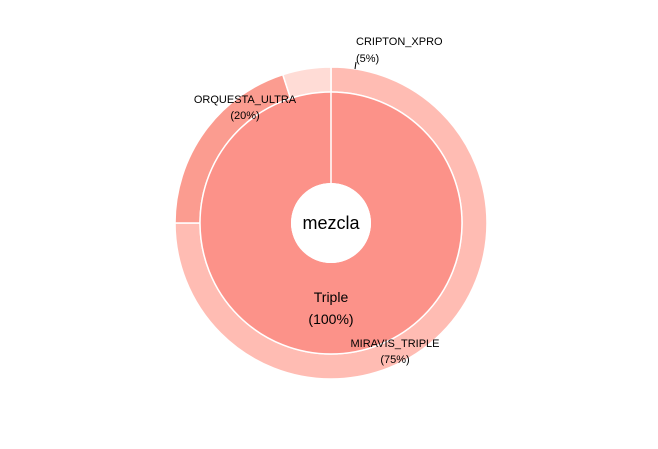 This screenshot has height=449, width=658. Describe the element at coordinates (394, 344) in the screenshot. I see `outer-slice-name-label: MIRAVIS_TRIPLE` at that location.